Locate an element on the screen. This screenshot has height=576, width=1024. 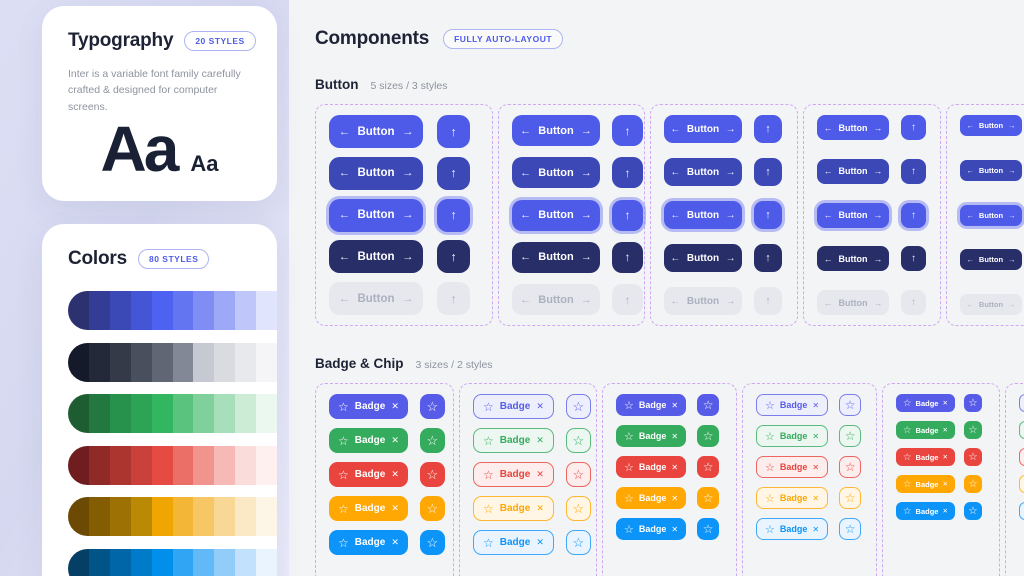
chip-filled-green: ☆ is located at coordinates (708, 436).